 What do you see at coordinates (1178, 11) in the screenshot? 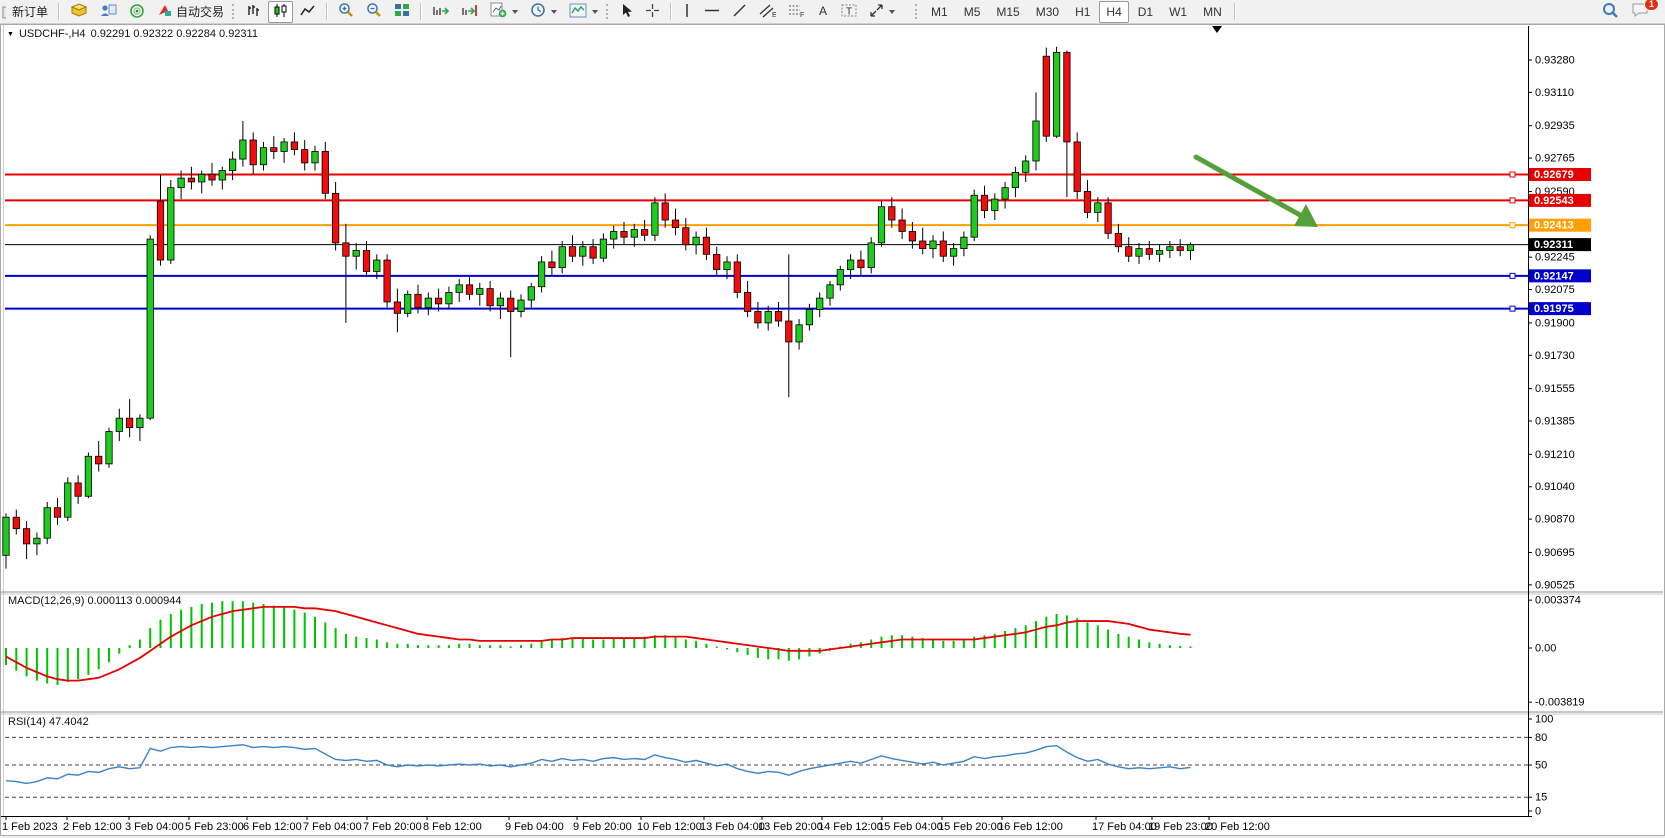
I see `timeframe-w1-button: W1` at bounding box center [1178, 11].